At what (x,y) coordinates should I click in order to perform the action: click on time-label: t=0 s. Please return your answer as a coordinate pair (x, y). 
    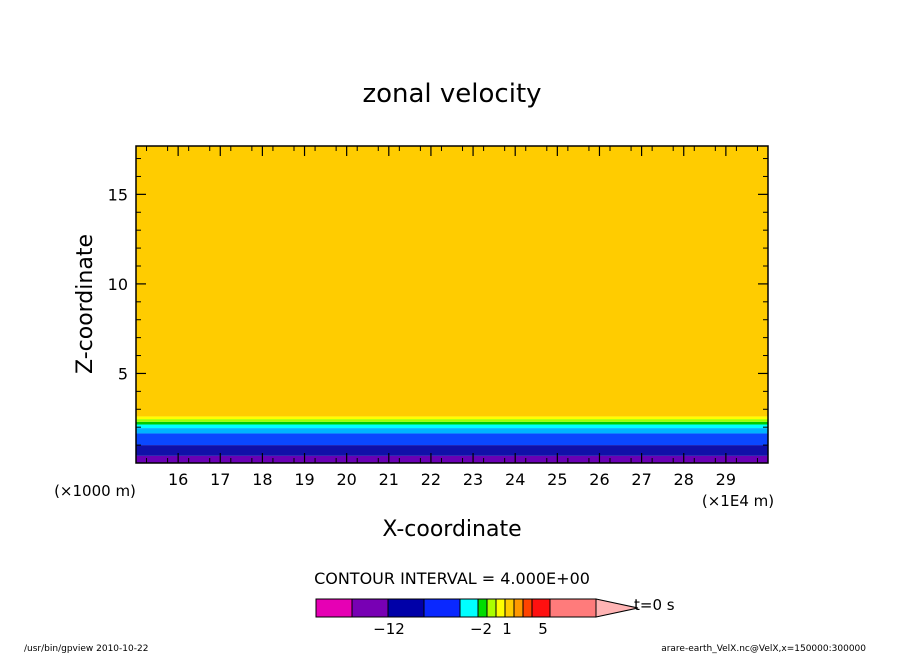
    Looking at the image, I should click on (654, 605).